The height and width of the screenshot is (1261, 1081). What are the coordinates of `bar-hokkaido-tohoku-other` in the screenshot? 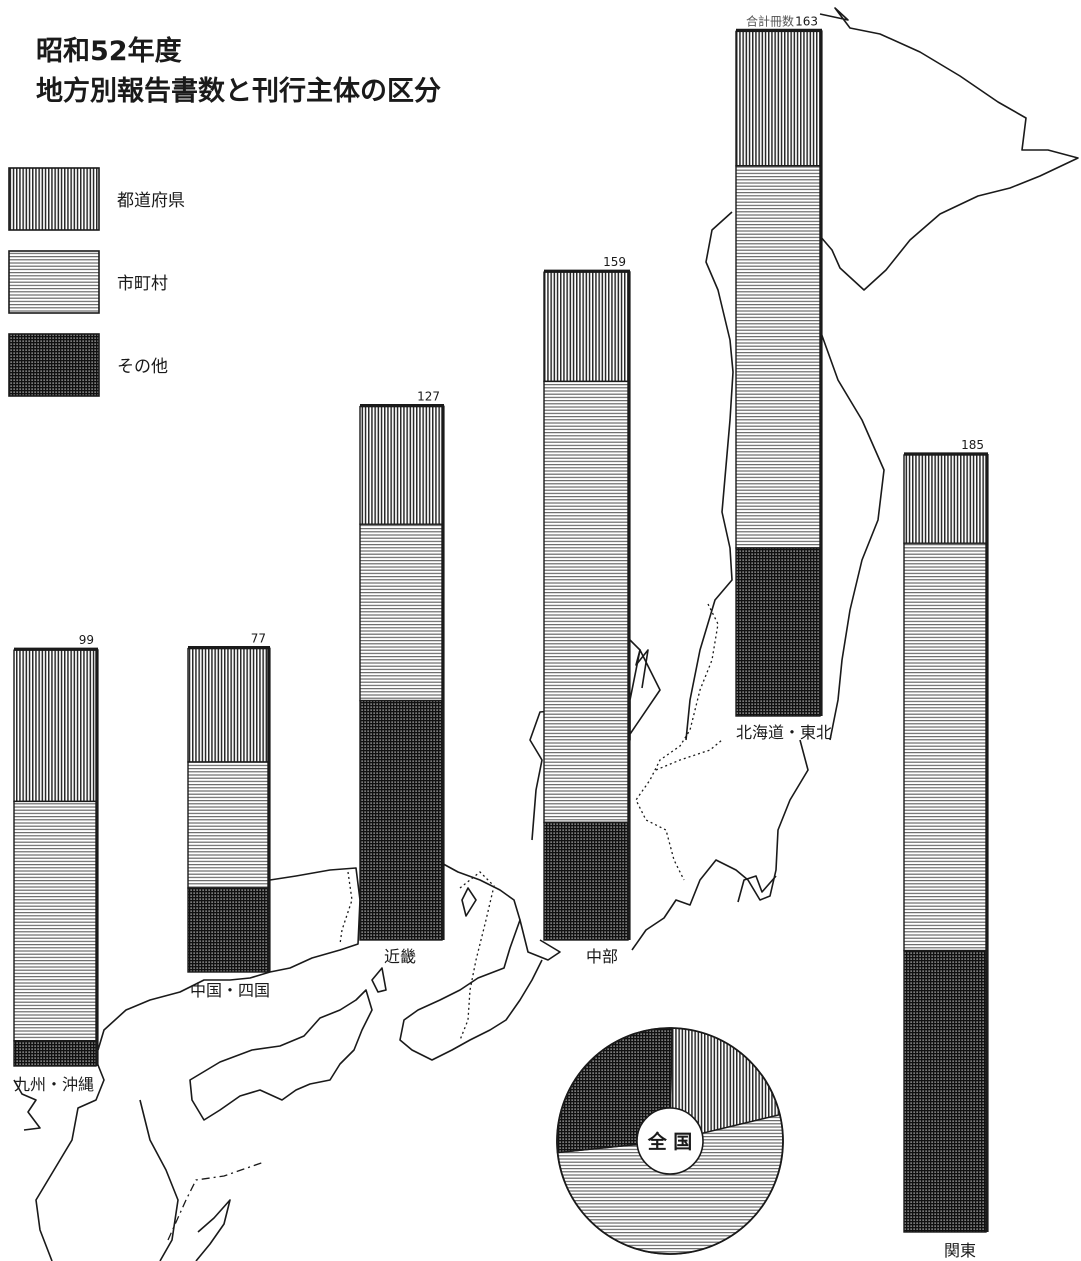 It's located at (778, 632).